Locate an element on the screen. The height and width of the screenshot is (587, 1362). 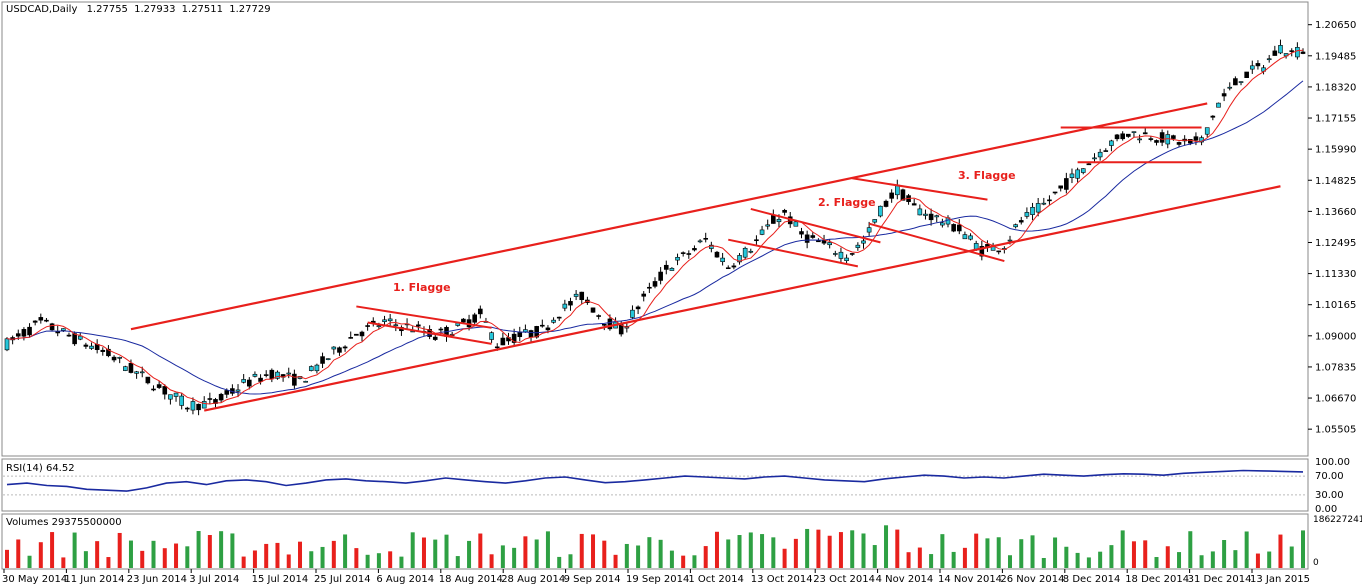
date-tick-label: 31 Dec 2014 is located at coordinates (1220, 579).